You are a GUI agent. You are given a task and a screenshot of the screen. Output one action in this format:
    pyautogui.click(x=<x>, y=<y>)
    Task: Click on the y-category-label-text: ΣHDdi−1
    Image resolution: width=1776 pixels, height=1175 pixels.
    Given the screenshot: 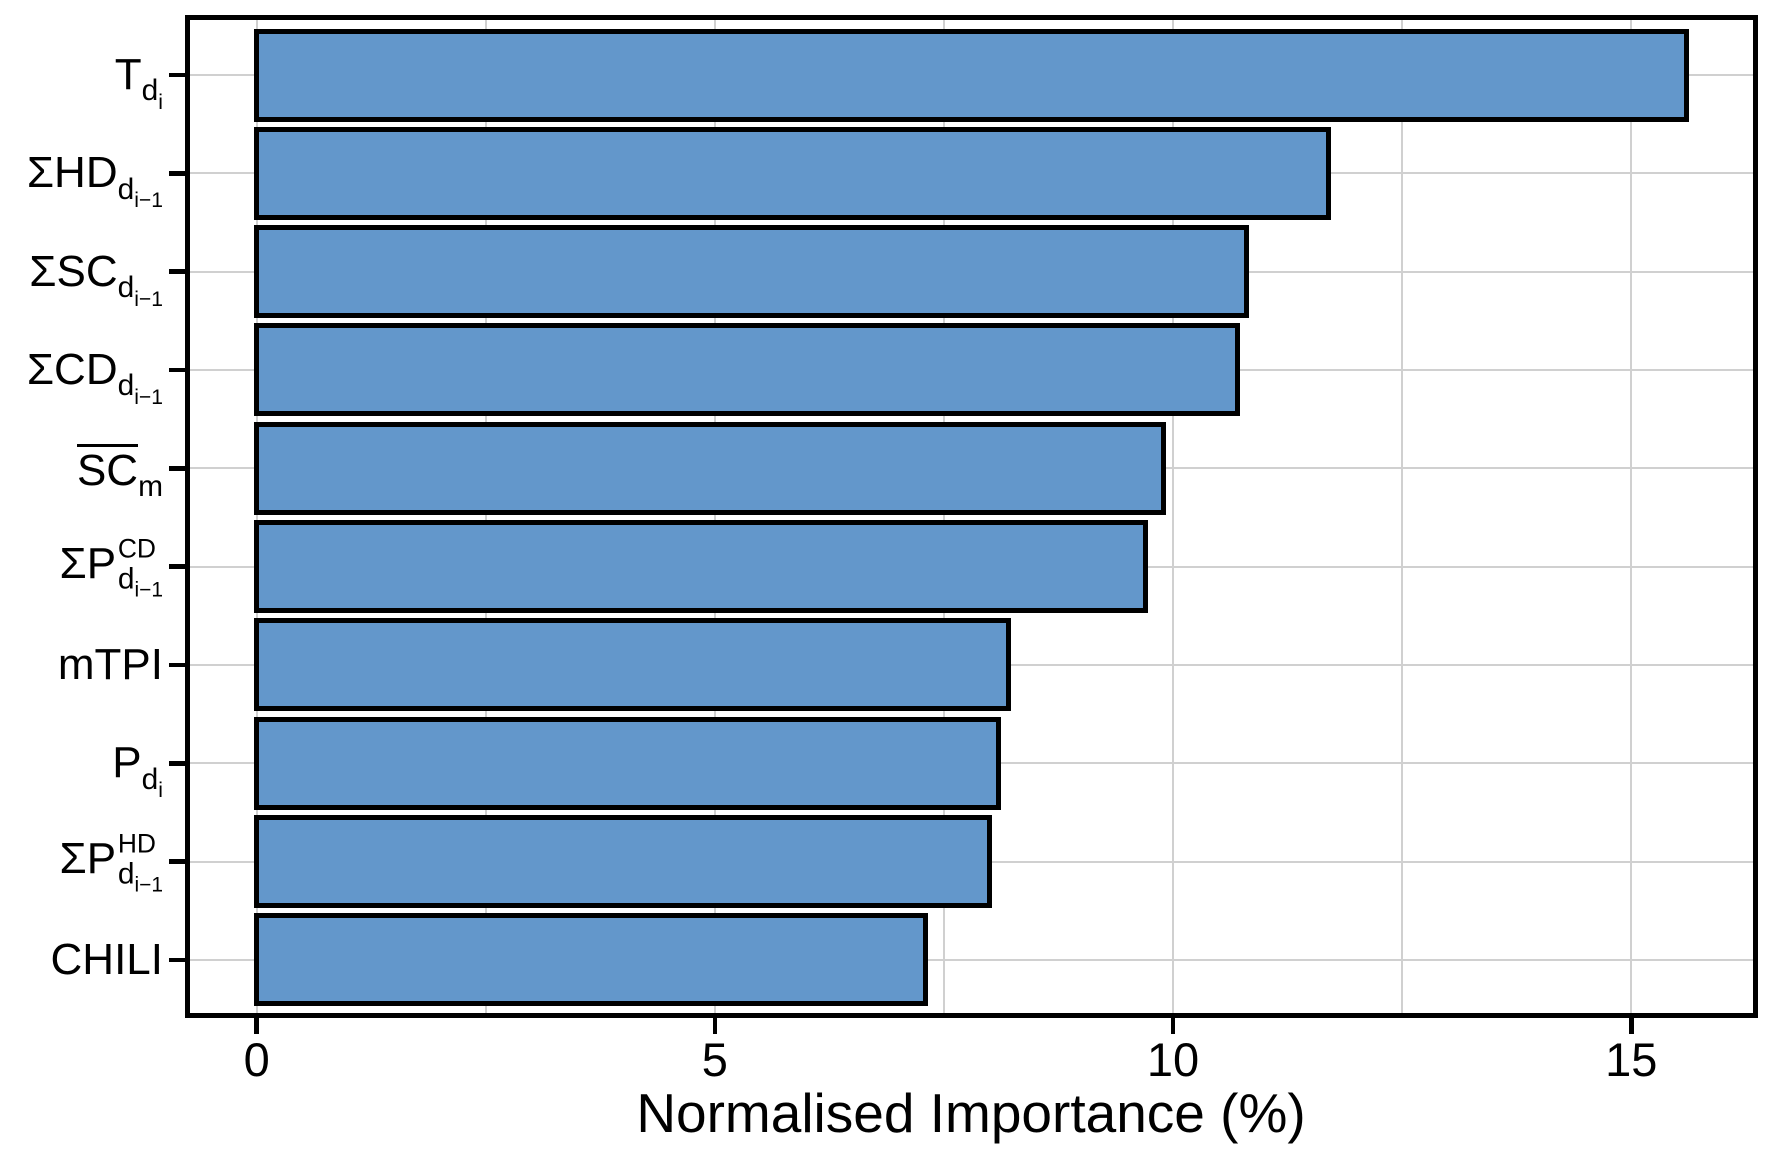 What is the action you would take?
    pyautogui.click(x=94, y=180)
    